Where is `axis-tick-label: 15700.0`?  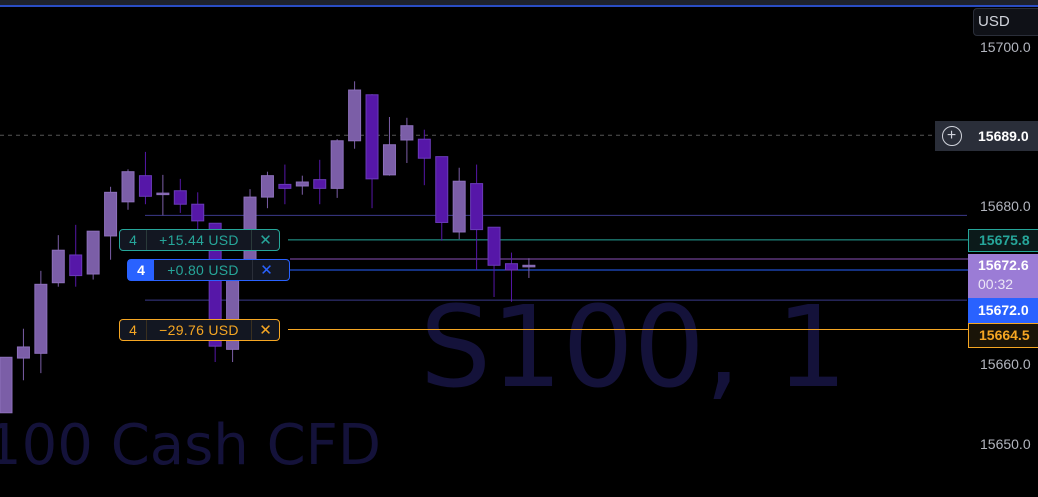
axis-tick-label: 15700.0 is located at coordinates (1005, 47).